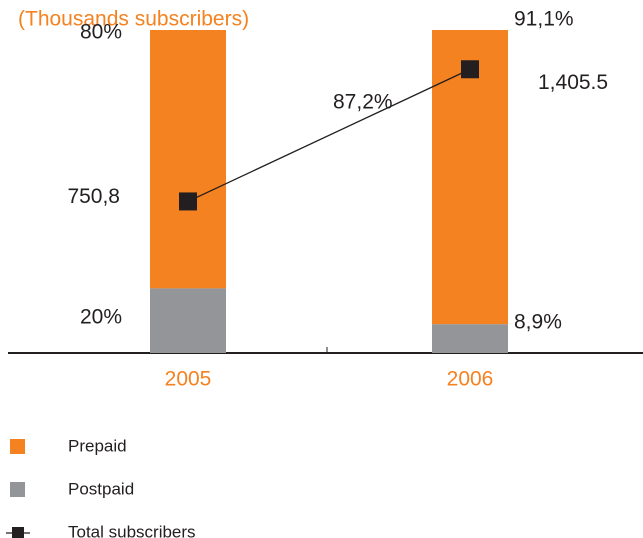 Image resolution: width=643 pixels, height=538 pixels. What do you see at coordinates (188, 379) in the screenshot?
I see `x-tick-label: 2005` at bounding box center [188, 379].